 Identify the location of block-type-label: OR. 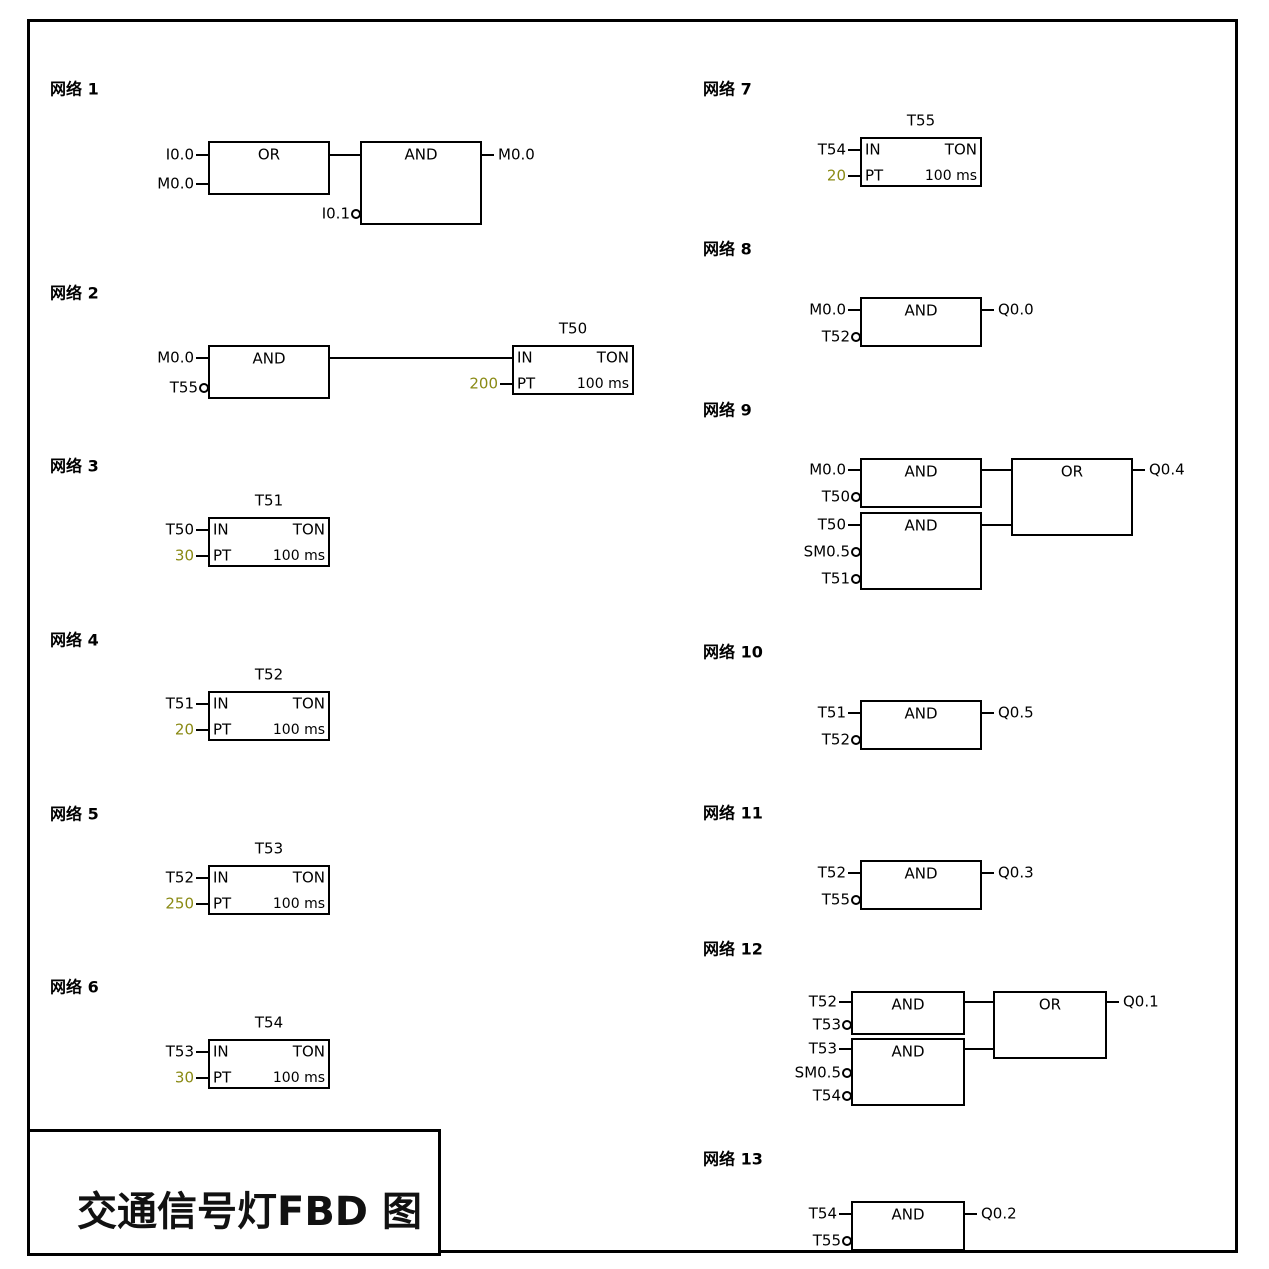
(269, 155).